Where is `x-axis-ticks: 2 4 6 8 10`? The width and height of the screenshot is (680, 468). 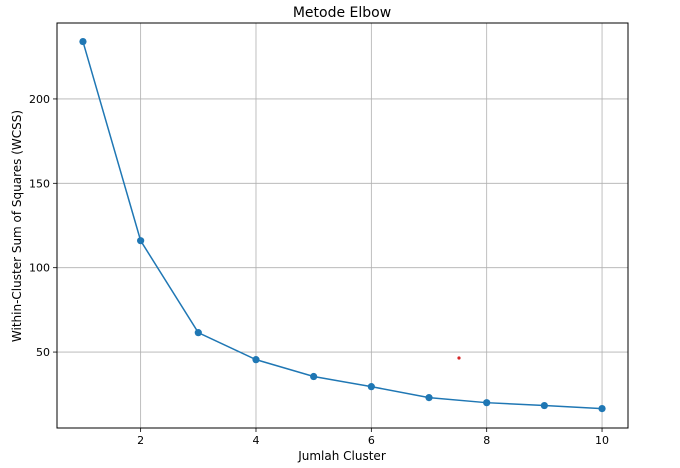 x-axis-ticks: 2 4 6 8 10 is located at coordinates (373, 437).